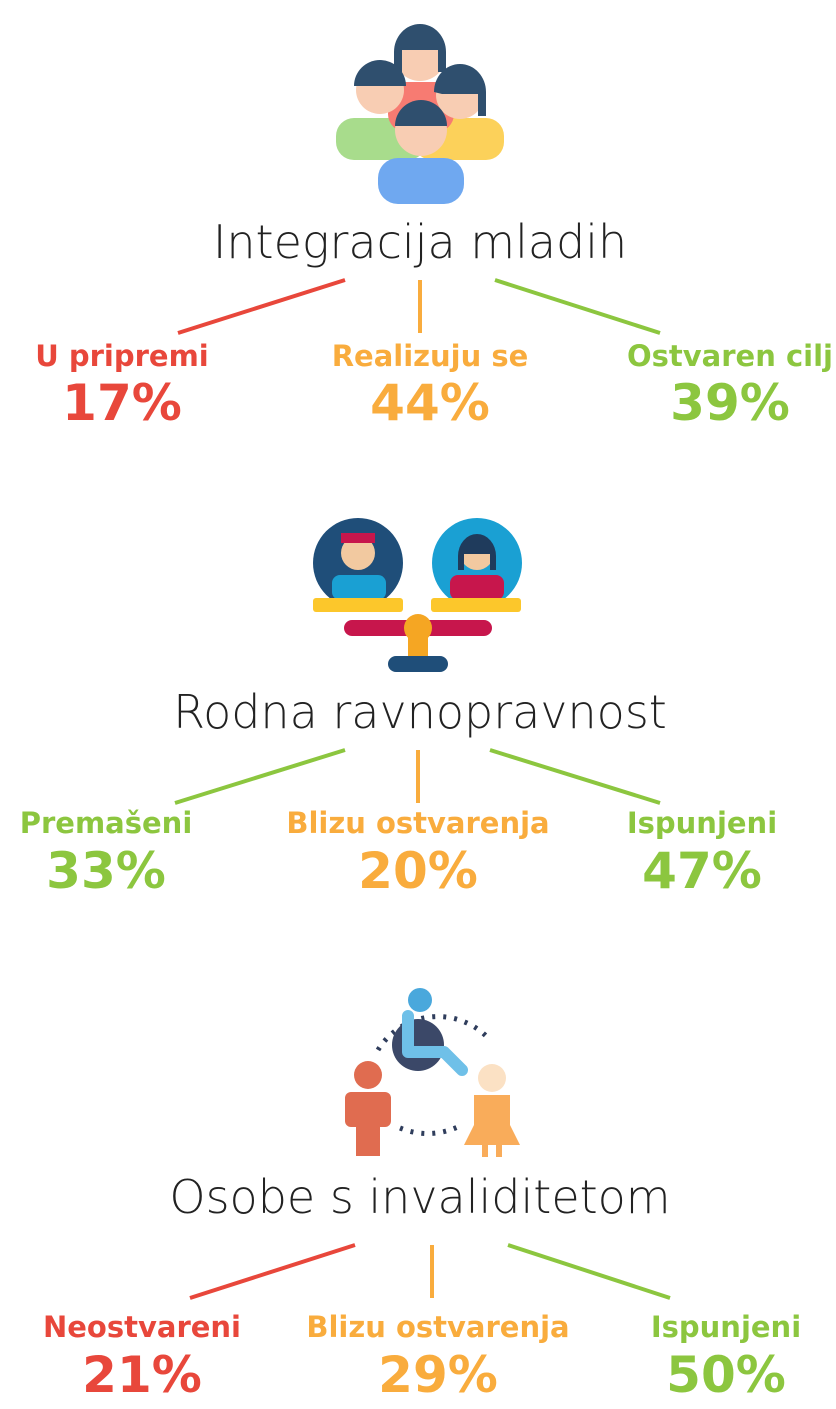 This screenshot has width=836, height=1409. I want to click on scale-icon, so click(417, 595).